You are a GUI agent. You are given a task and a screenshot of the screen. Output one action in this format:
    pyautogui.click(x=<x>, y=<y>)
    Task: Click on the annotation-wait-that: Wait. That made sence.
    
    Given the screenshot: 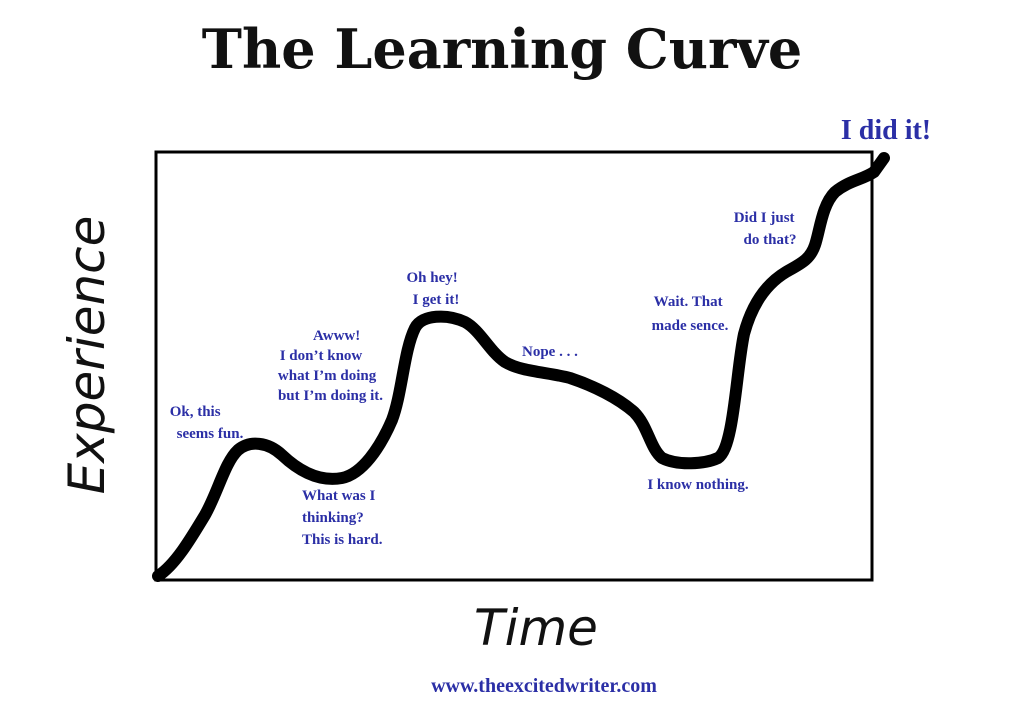 What is the action you would take?
    pyautogui.click(x=690, y=314)
    